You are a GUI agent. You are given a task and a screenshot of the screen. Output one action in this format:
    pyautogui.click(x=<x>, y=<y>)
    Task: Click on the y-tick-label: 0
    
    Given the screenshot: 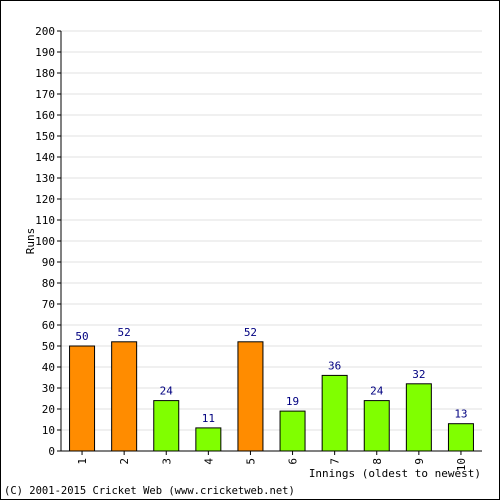 What is the action you would take?
    pyautogui.click(x=51, y=451)
    